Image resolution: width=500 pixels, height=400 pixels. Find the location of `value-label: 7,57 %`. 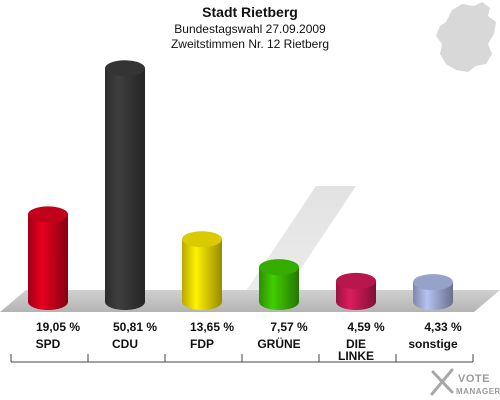

value-label: 7,57 % is located at coordinates (289, 327).